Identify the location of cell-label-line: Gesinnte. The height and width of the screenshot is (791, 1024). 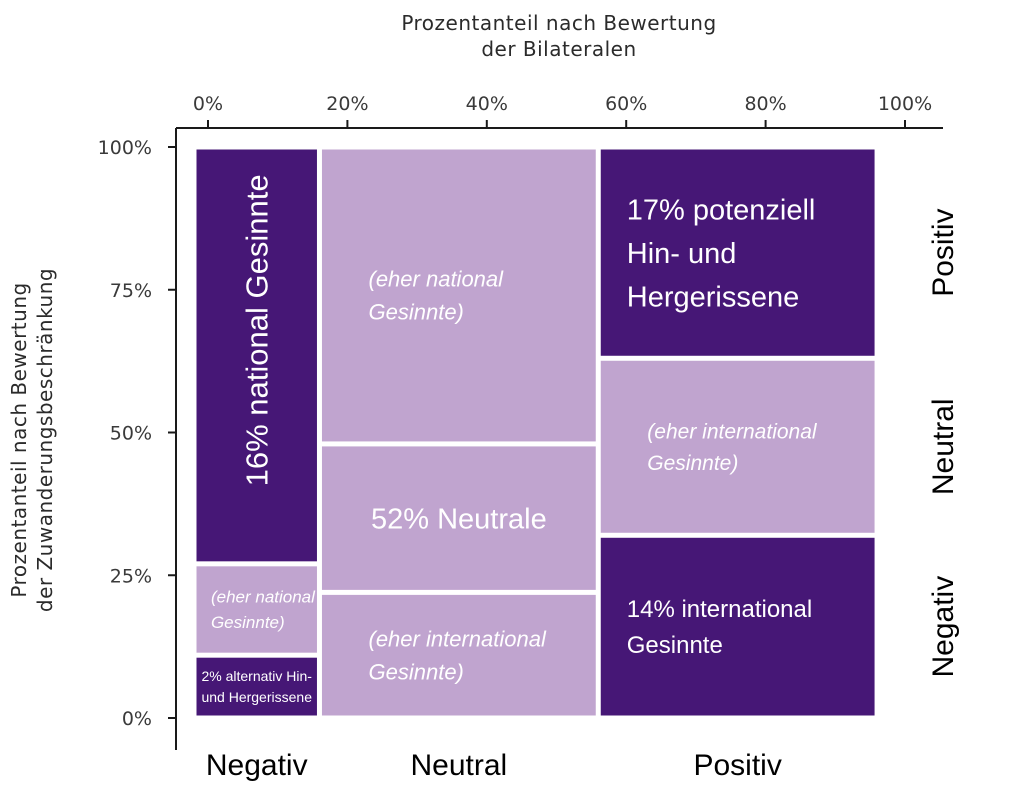
(675, 645).